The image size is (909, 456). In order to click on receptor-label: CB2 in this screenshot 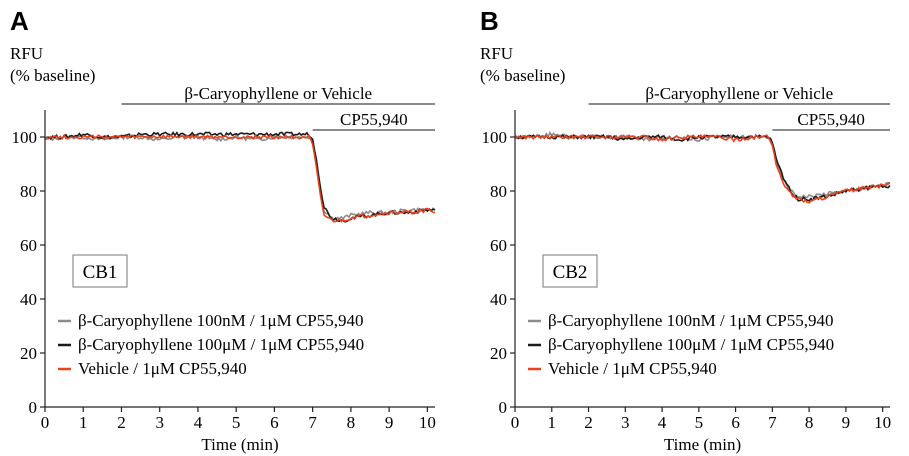, I will do `click(570, 272)`.